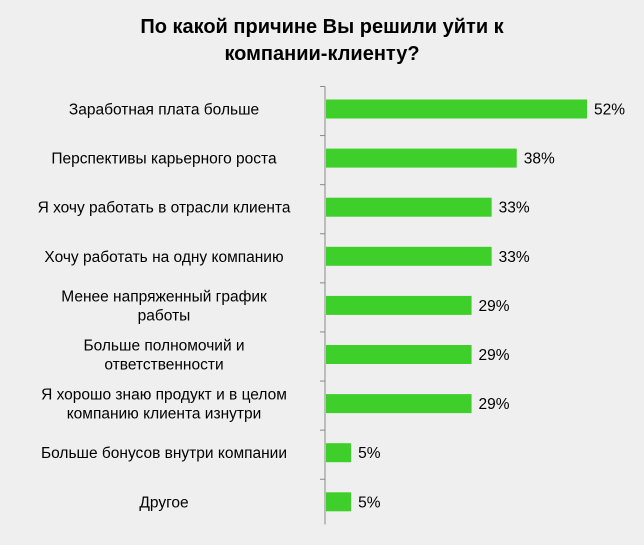 This screenshot has height=545, width=644. I want to click on category-label-line: ответственности, so click(163, 365).